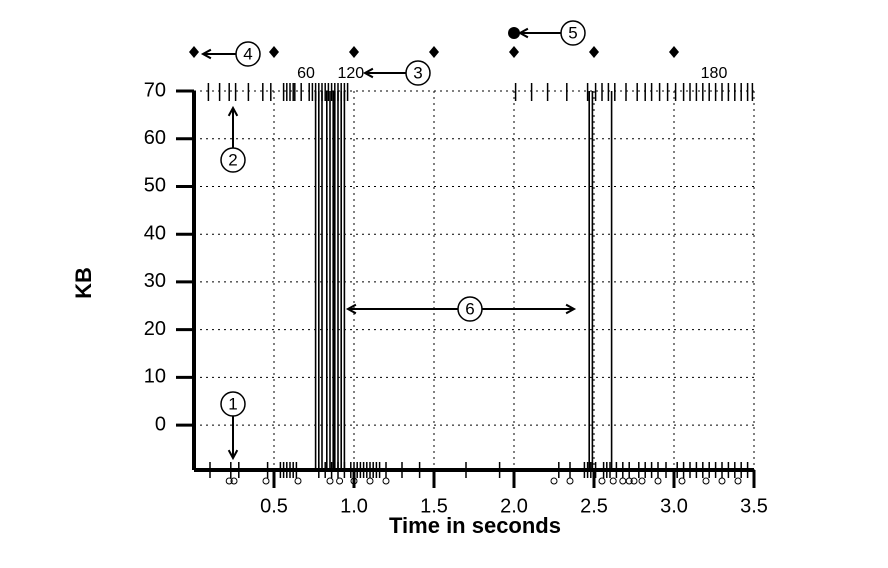 The width and height of the screenshot is (888, 568). What do you see at coordinates (160, 424) in the screenshot?
I see `y-tick-label: 0` at bounding box center [160, 424].